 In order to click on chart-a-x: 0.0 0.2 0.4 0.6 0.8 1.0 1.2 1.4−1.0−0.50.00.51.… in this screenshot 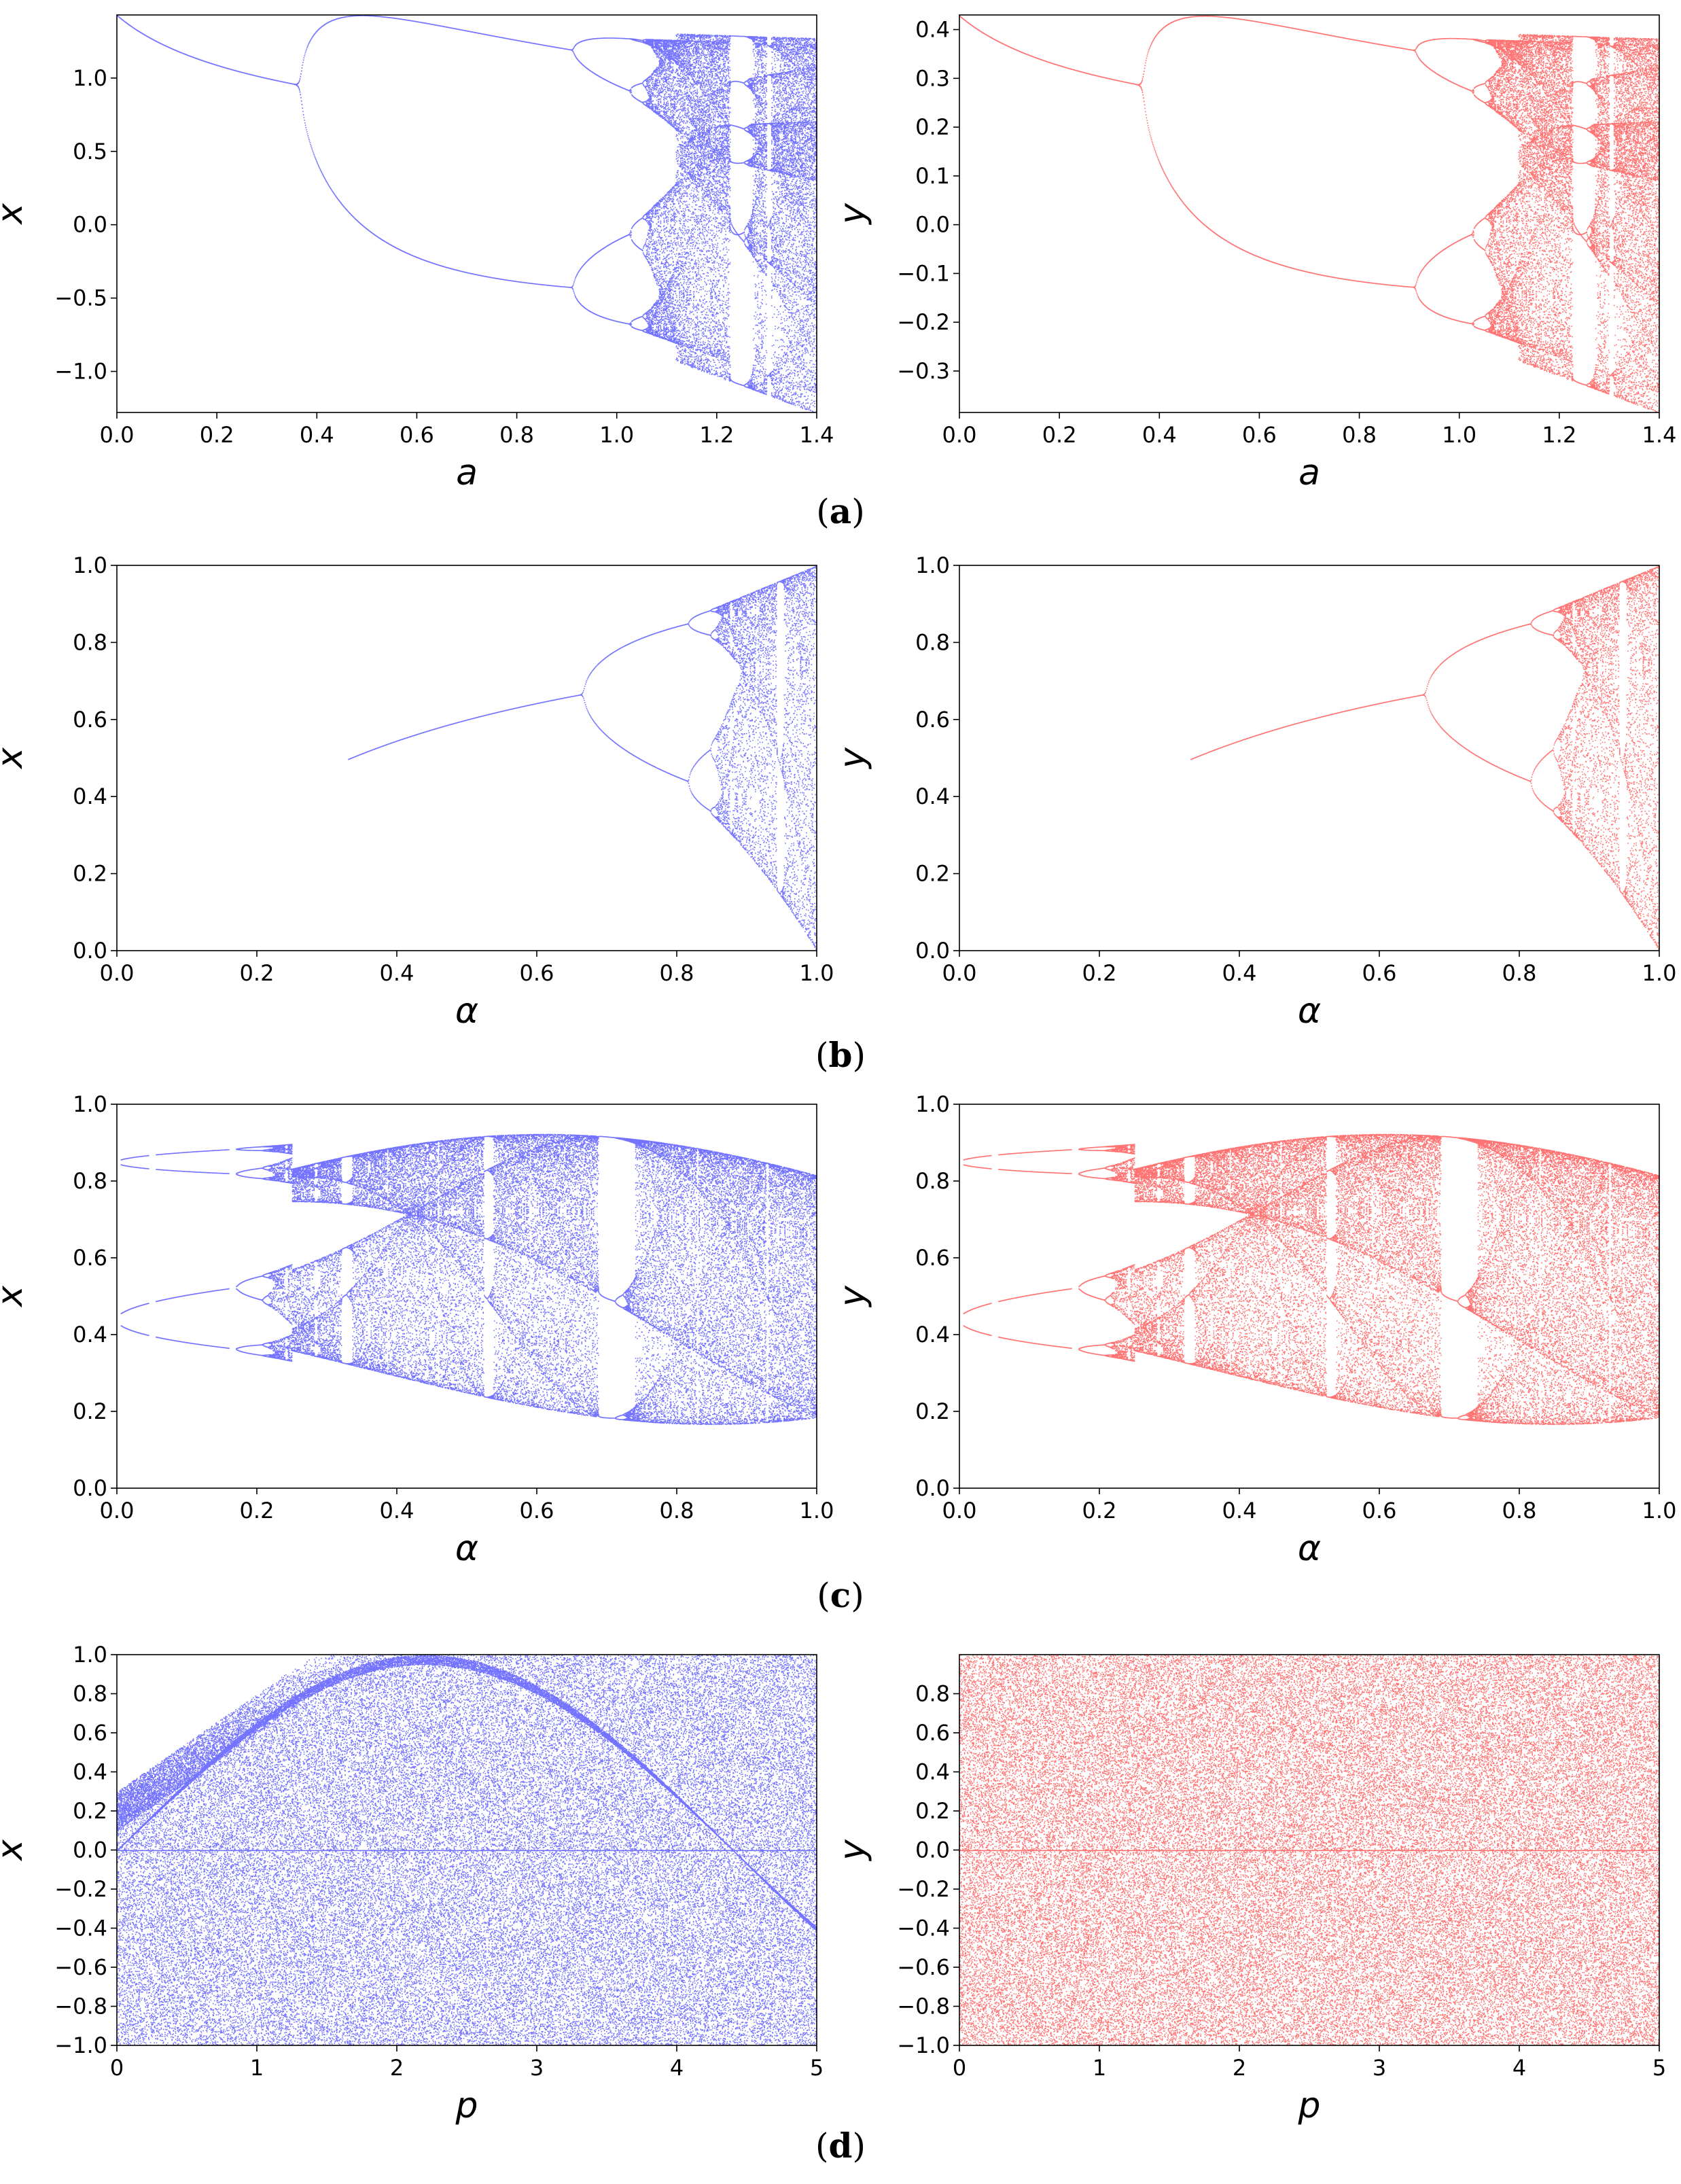, I will do `click(417, 254)`.